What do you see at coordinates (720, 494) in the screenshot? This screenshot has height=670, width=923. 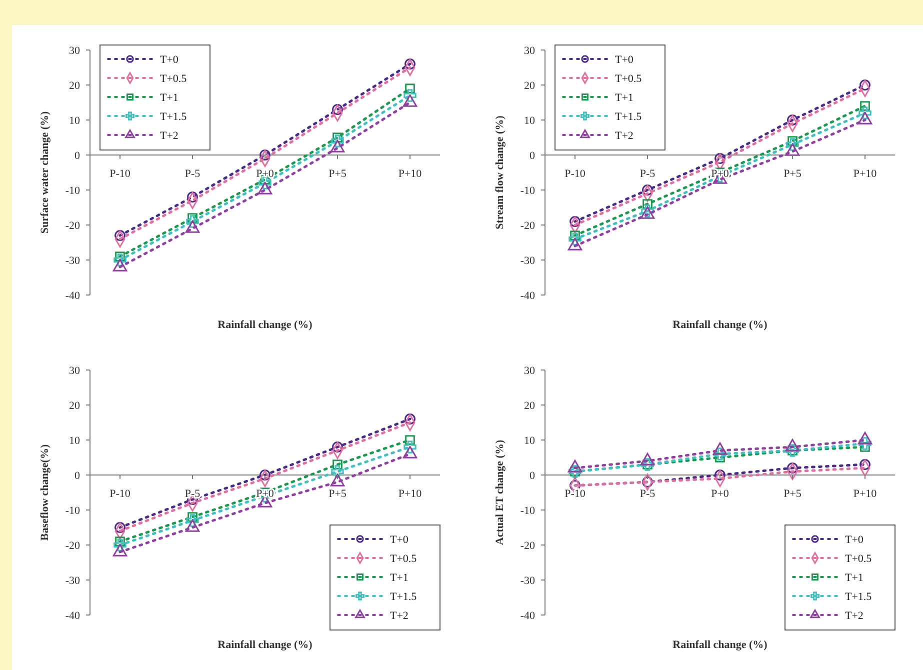 I see `x-tick-label: P+0` at bounding box center [720, 494].